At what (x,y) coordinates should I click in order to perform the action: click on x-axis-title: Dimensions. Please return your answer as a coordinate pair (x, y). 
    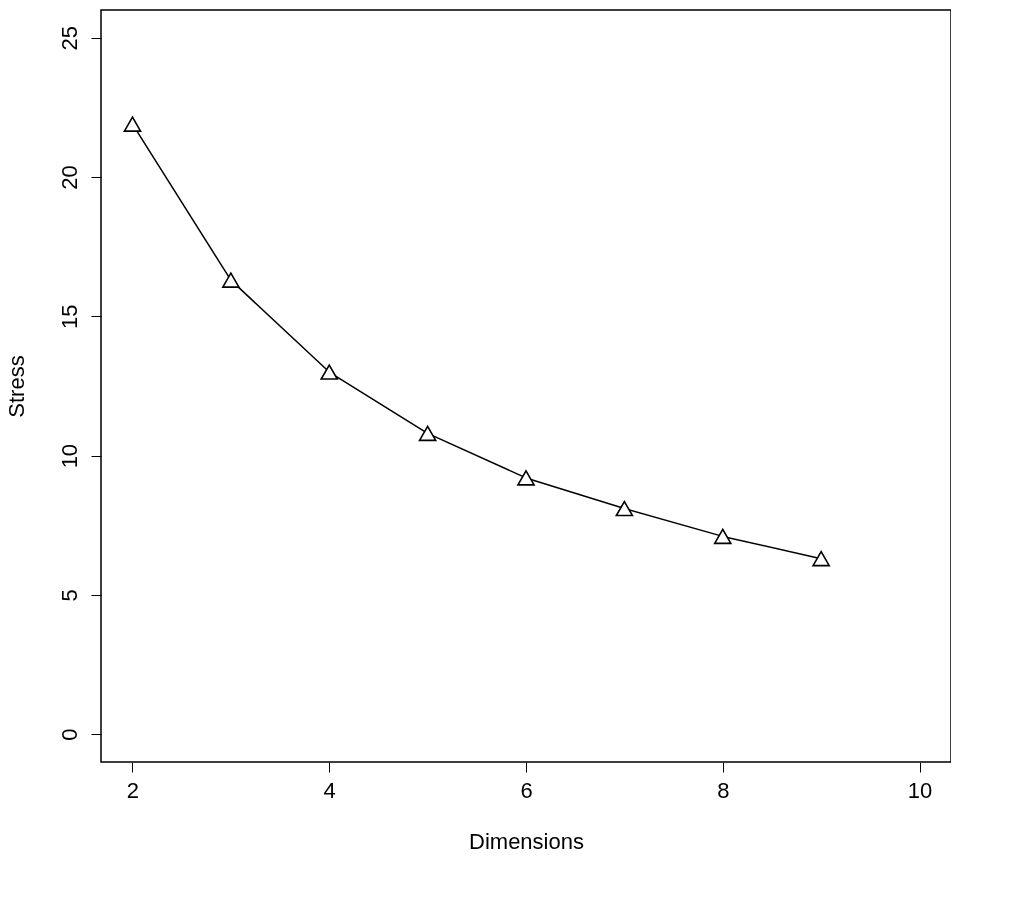
    Looking at the image, I should click on (526, 841).